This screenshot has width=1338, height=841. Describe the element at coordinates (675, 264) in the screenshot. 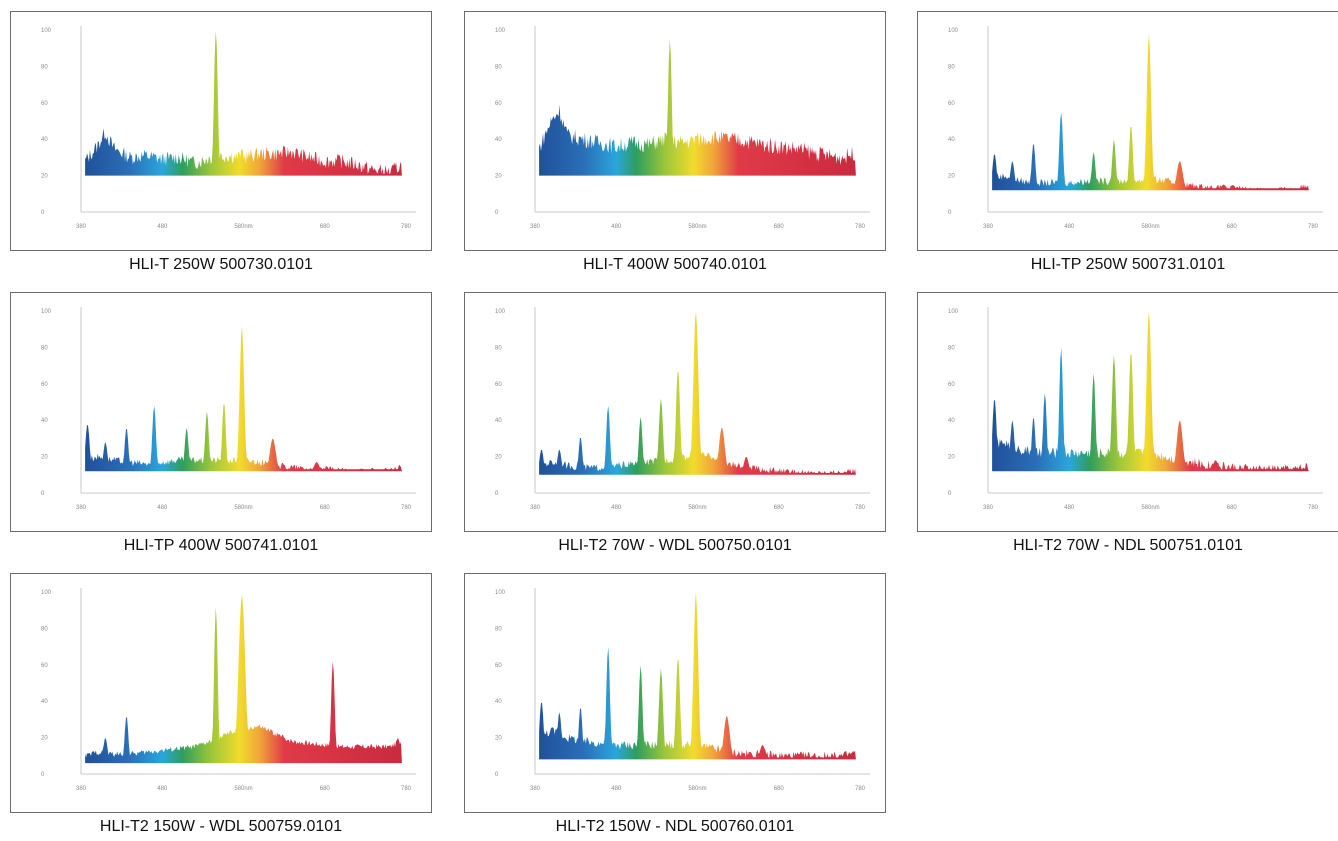

I see `chart-caption: HLI-T 400W 500740.0101` at that location.